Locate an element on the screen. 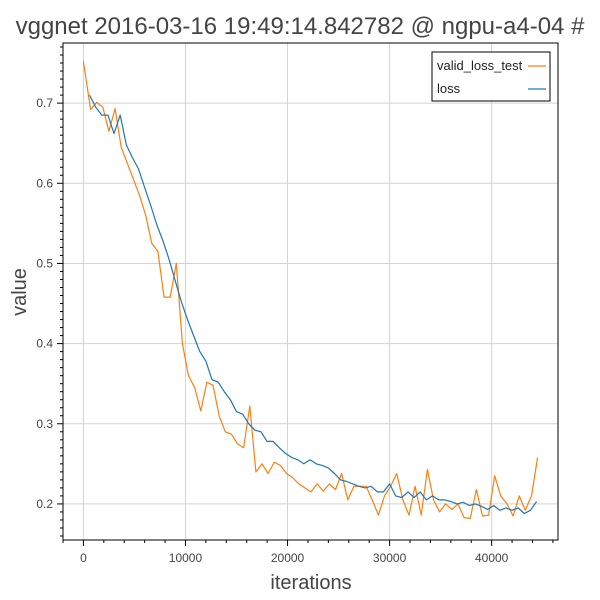 The image size is (600, 600). y-axis-label: value is located at coordinates (20, 292).